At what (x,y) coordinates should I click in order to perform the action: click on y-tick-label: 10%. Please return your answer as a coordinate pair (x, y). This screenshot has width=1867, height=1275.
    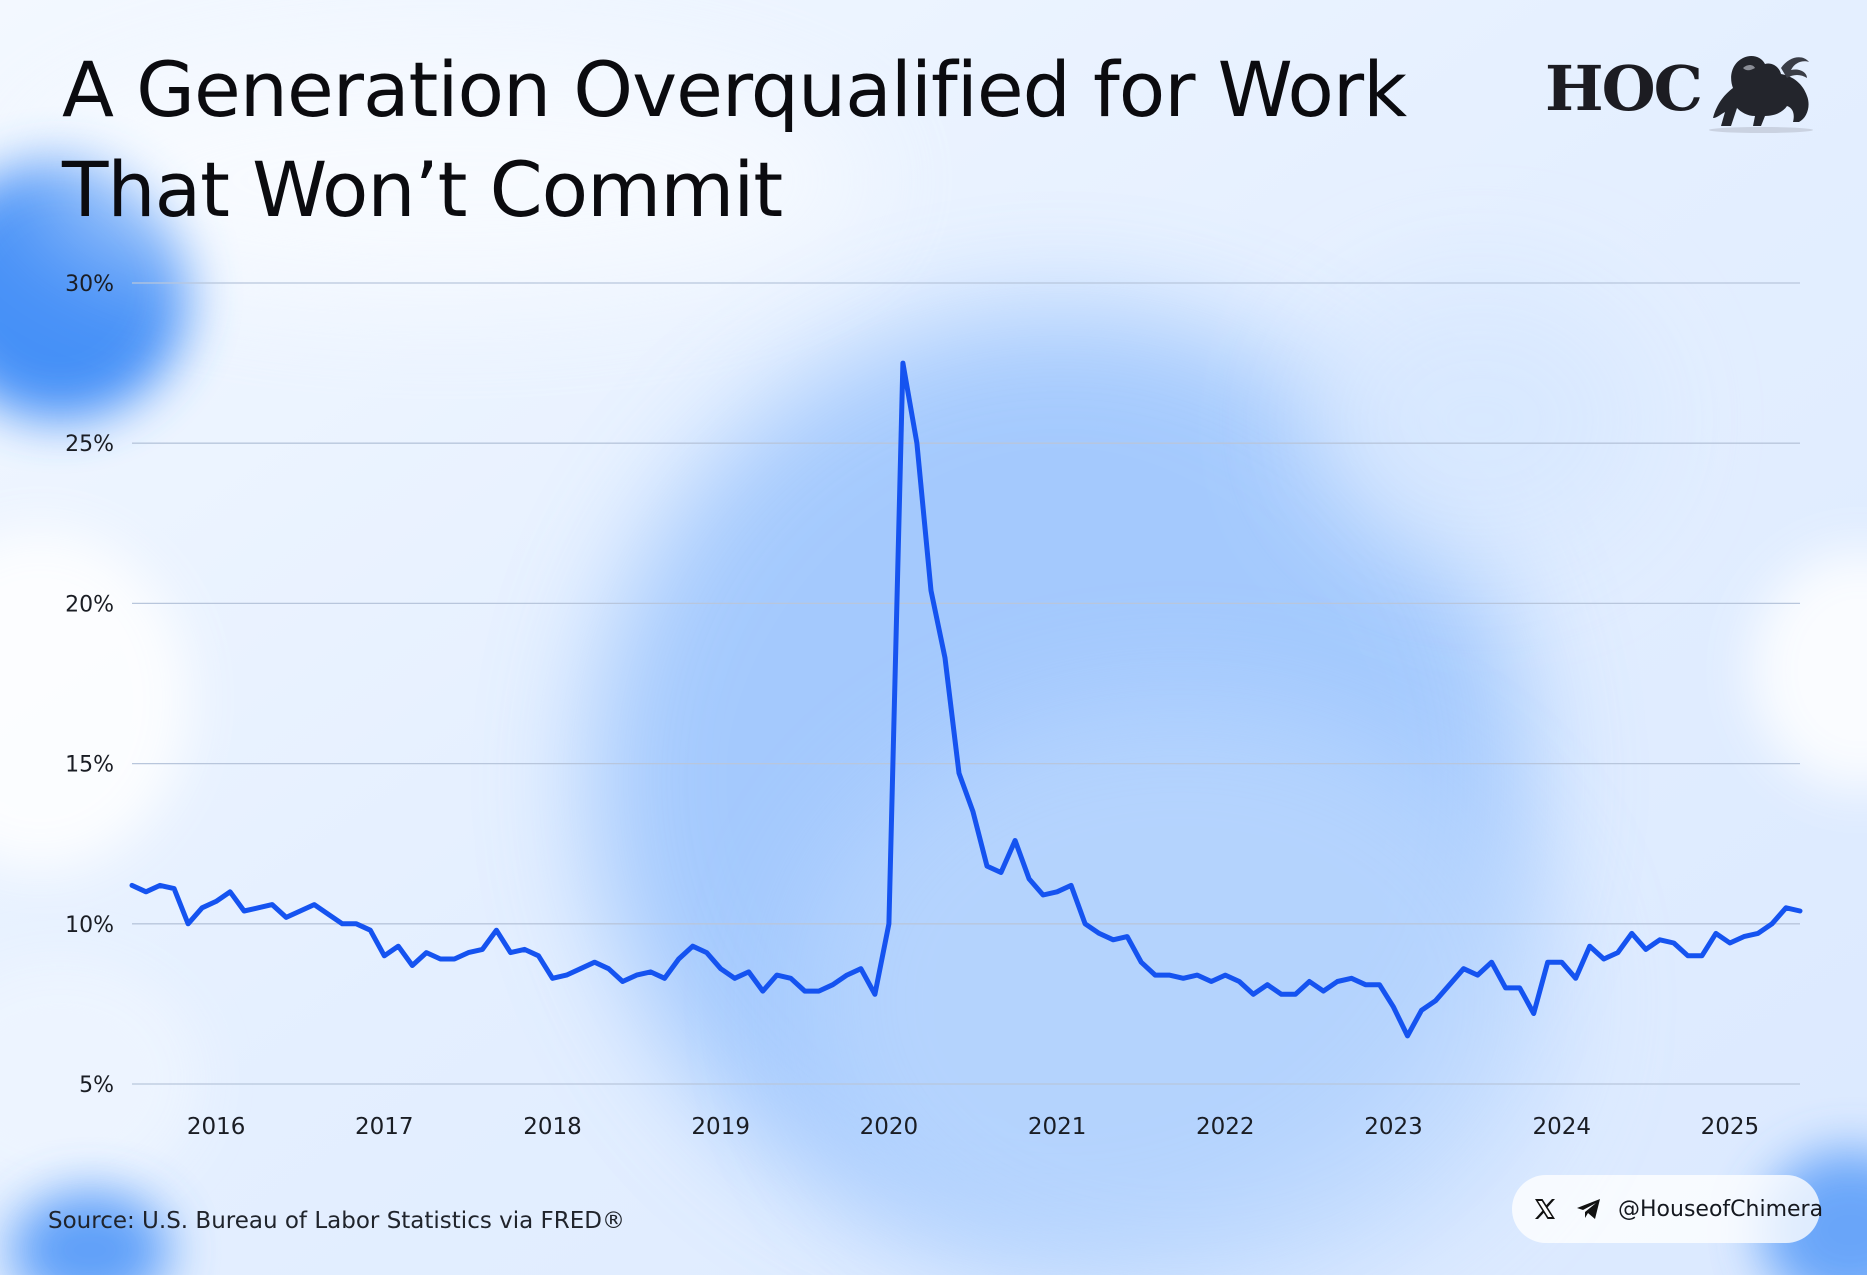
    Looking at the image, I should click on (89, 925).